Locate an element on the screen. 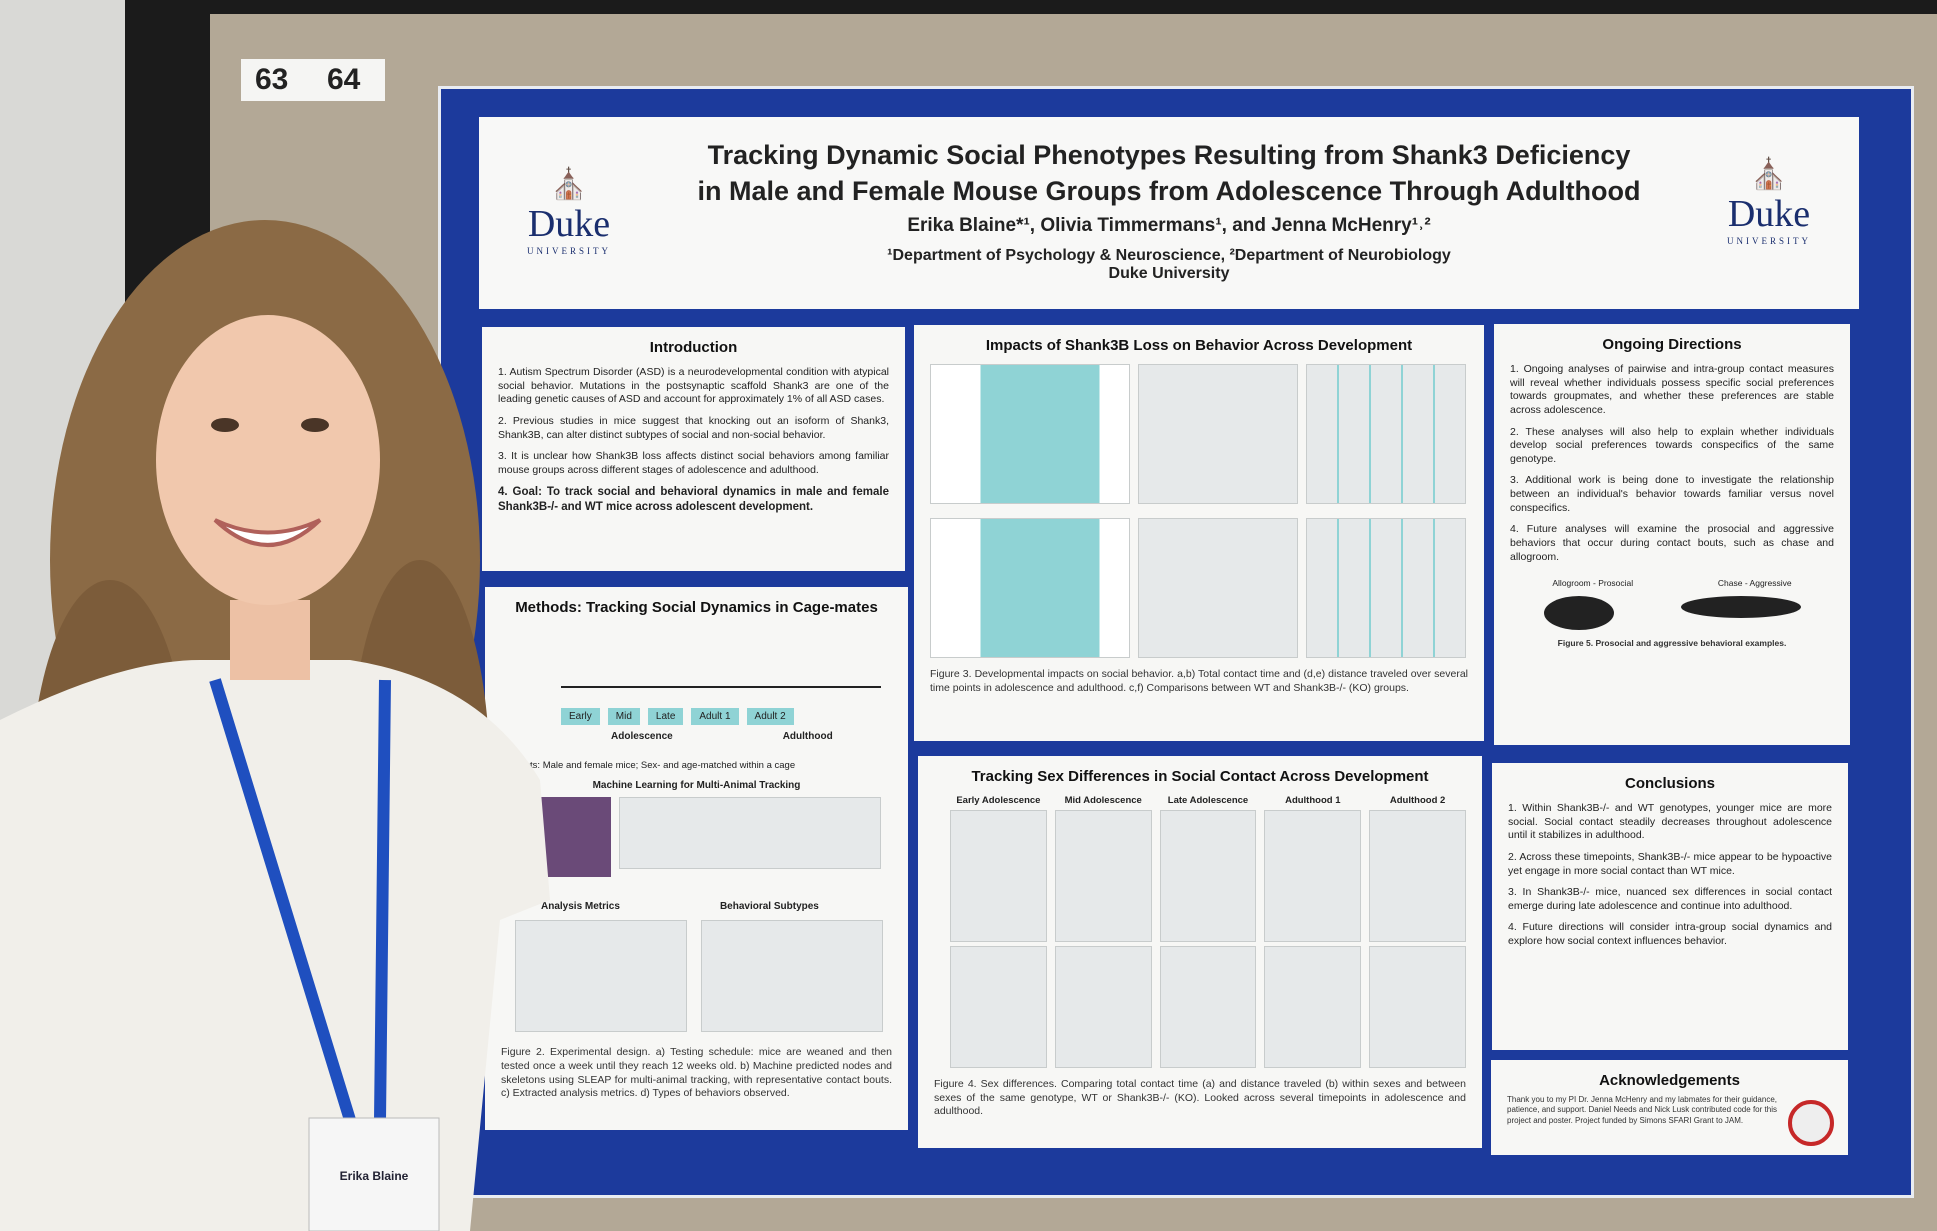 The height and width of the screenshot is (1231, 1937). lanyard is located at coordinates (300, 900).